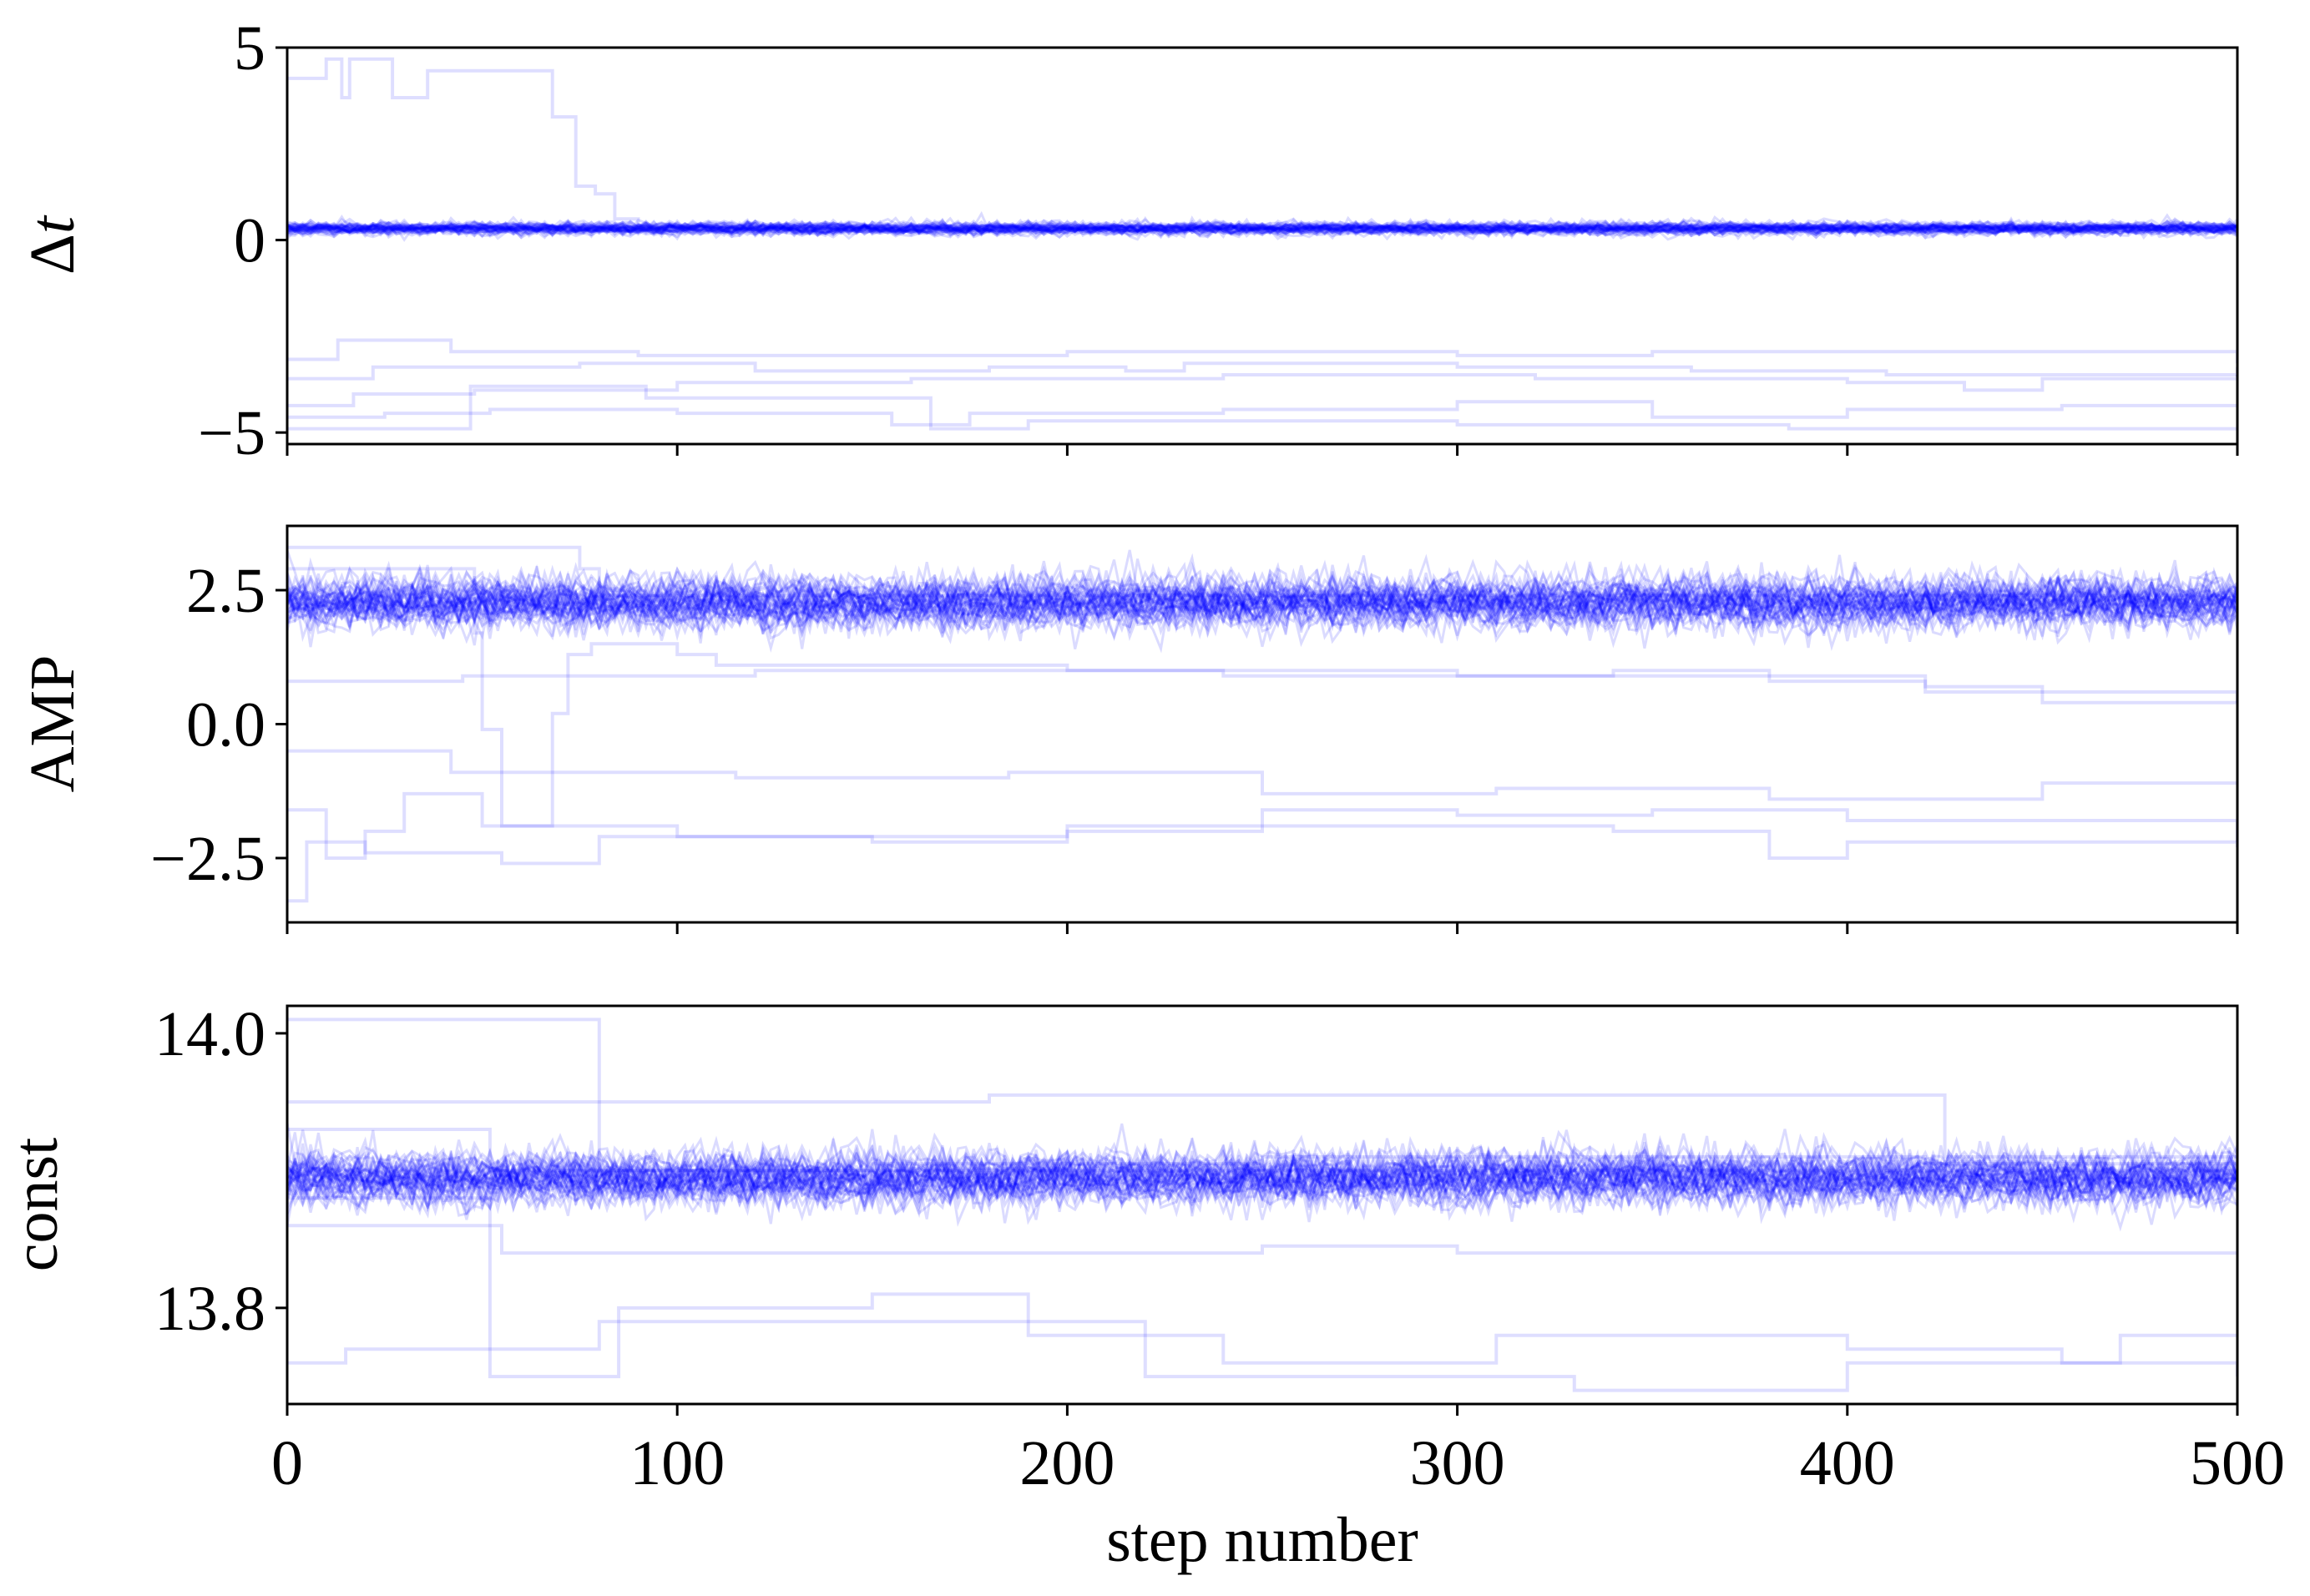 The image size is (2310, 1596). Describe the element at coordinates (1848, 1463) in the screenshot. I see `const-x-tick-label: 400` at that location.